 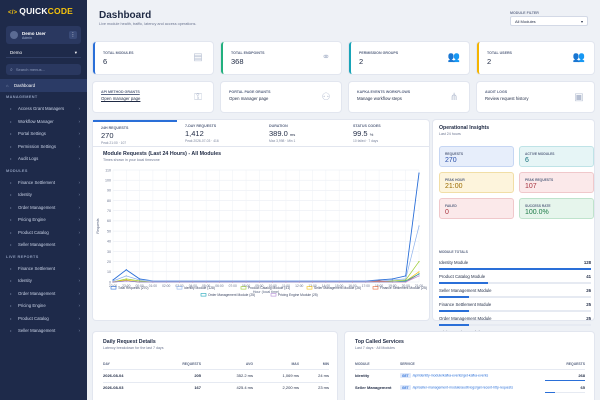 What do you see at coordinates (419, 286) in the screenshot?
I see `x-tick-label: 21:00` at bounding box center [419, 286].